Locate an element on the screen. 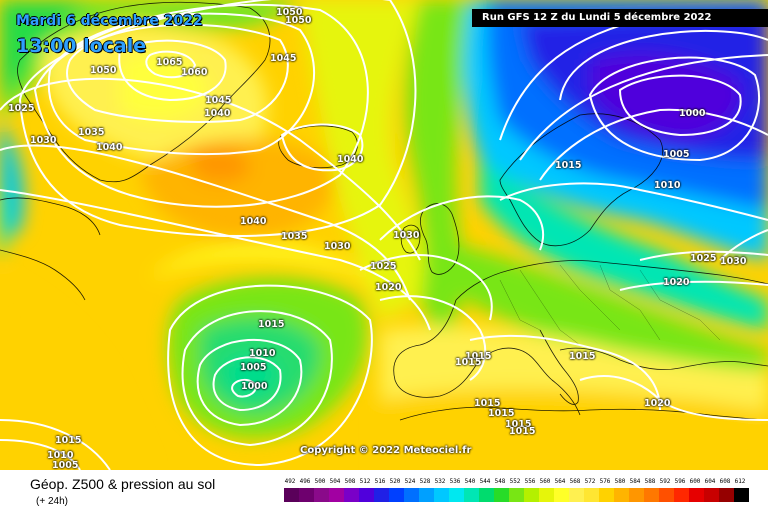 This screenshot has width=768, height=512. map-caption: Géop. Z500 & pression au sol is located at coordinates (123, 484).